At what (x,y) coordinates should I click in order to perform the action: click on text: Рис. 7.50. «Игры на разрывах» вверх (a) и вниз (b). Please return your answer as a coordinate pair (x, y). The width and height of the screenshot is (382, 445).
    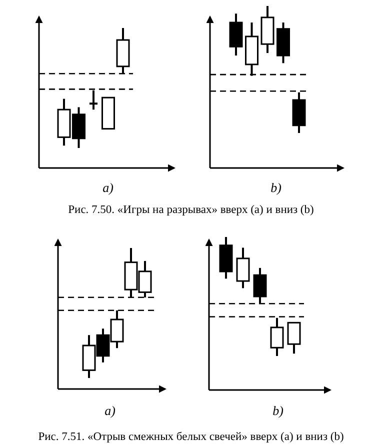
    Looking at the image, I should click on (191, 210).